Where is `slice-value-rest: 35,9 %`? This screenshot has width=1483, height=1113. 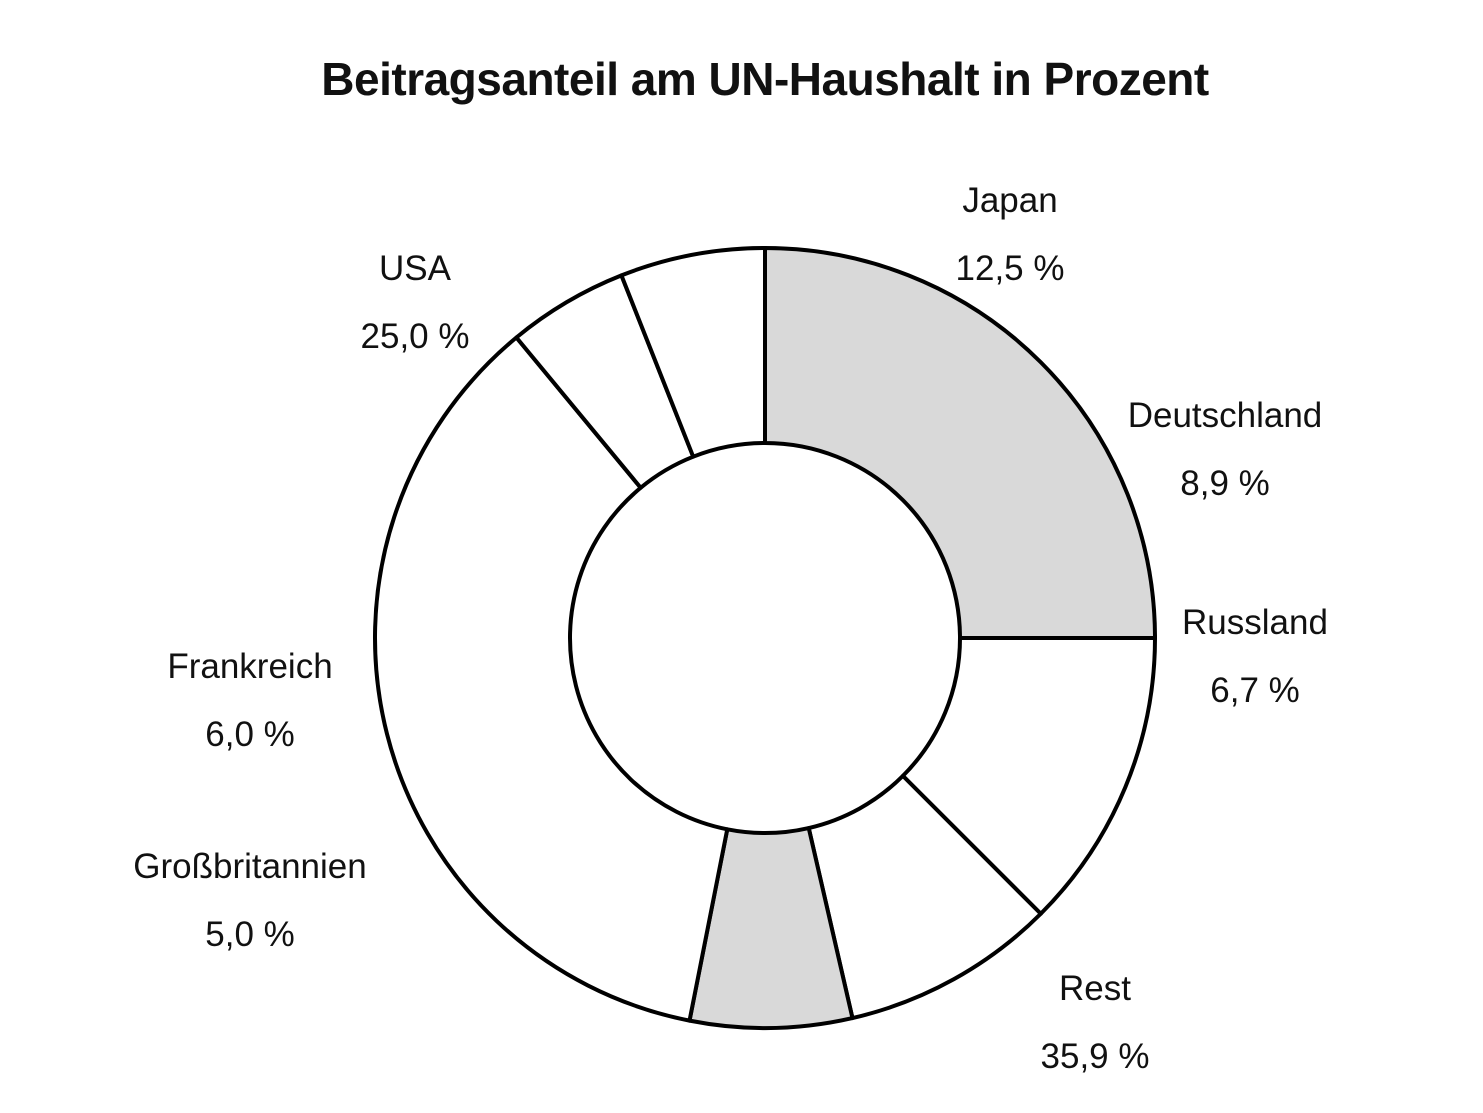 slice-value-rest: 35,9 % is located at coordinates (1095, 1056).